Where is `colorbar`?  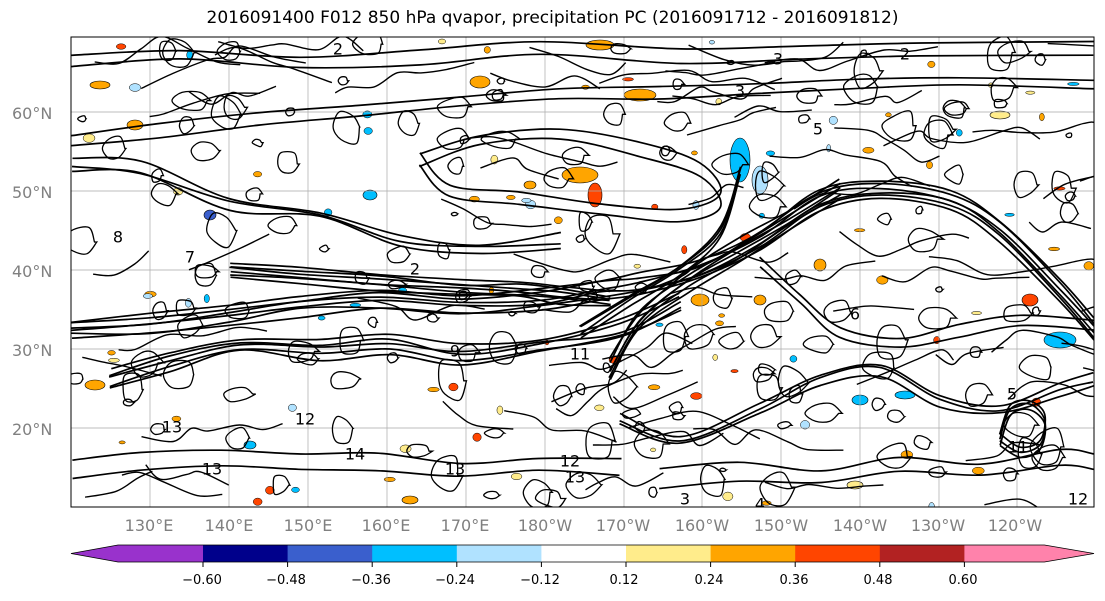 colorbar is located at coordinates (582, 555).